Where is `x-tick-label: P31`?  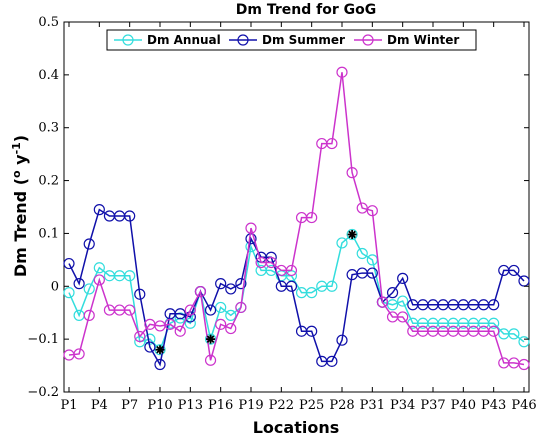
x-tick-label: P31 is located at coordinates (372, 405).